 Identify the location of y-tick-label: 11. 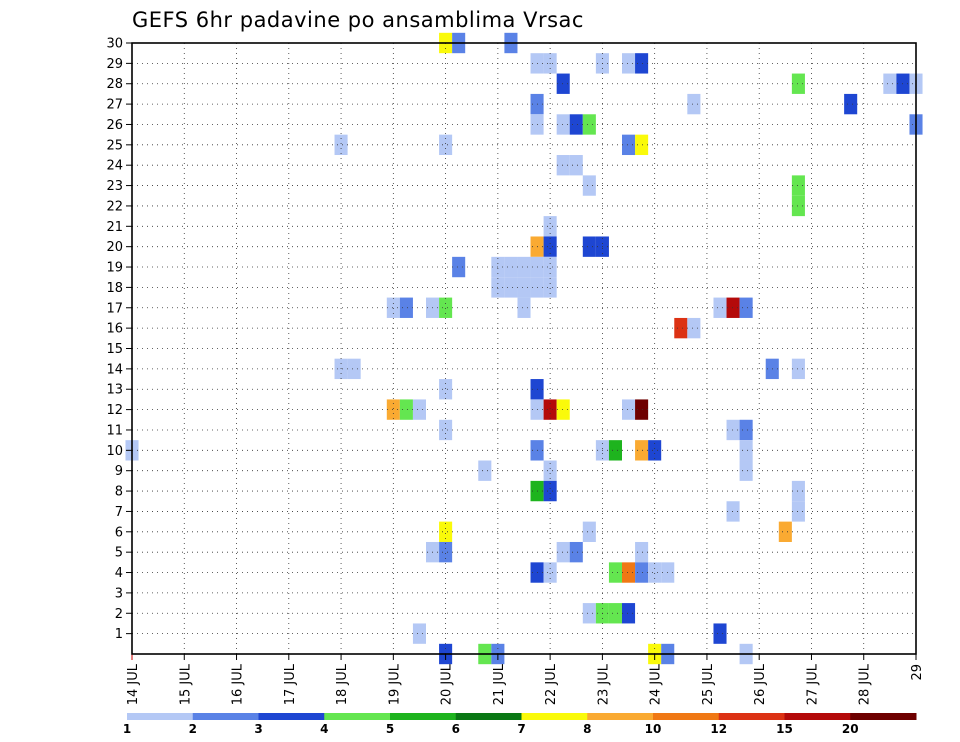
(114, 430).